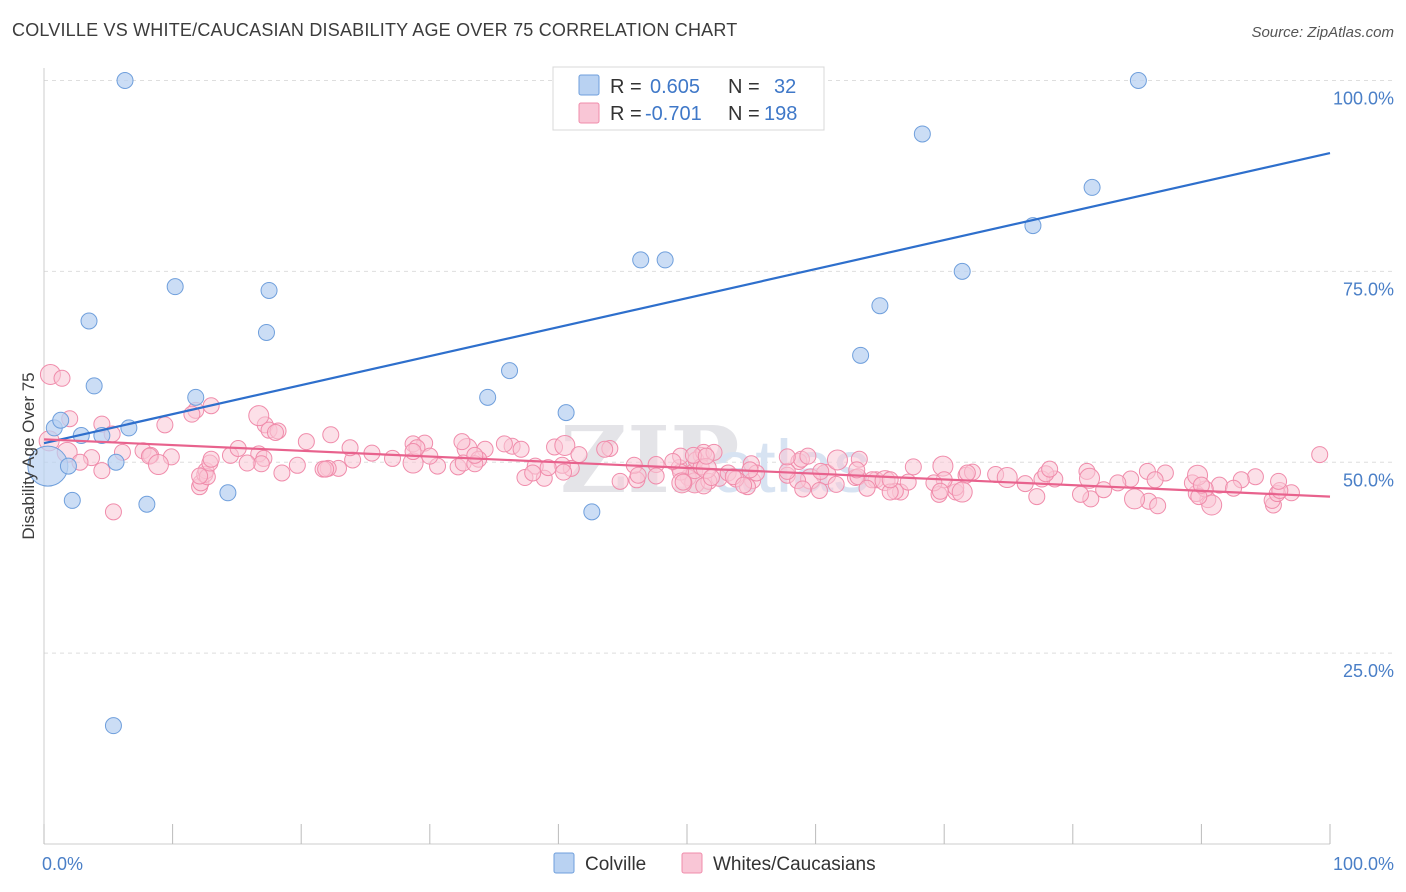 Image resolution: width=1406 pixels, height=892 pixels. Describe the element at coordinates (62, 864) in the screenshot. I see `x-tick-label-min: 0.0%` at that location.